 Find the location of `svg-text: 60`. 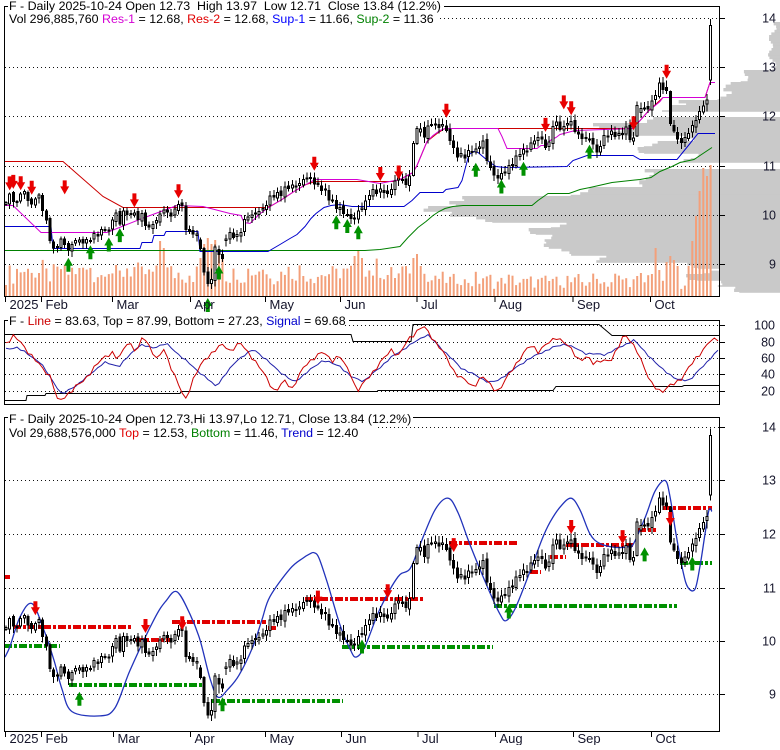

svg-text: 60 is located at coordinates (768, 359).